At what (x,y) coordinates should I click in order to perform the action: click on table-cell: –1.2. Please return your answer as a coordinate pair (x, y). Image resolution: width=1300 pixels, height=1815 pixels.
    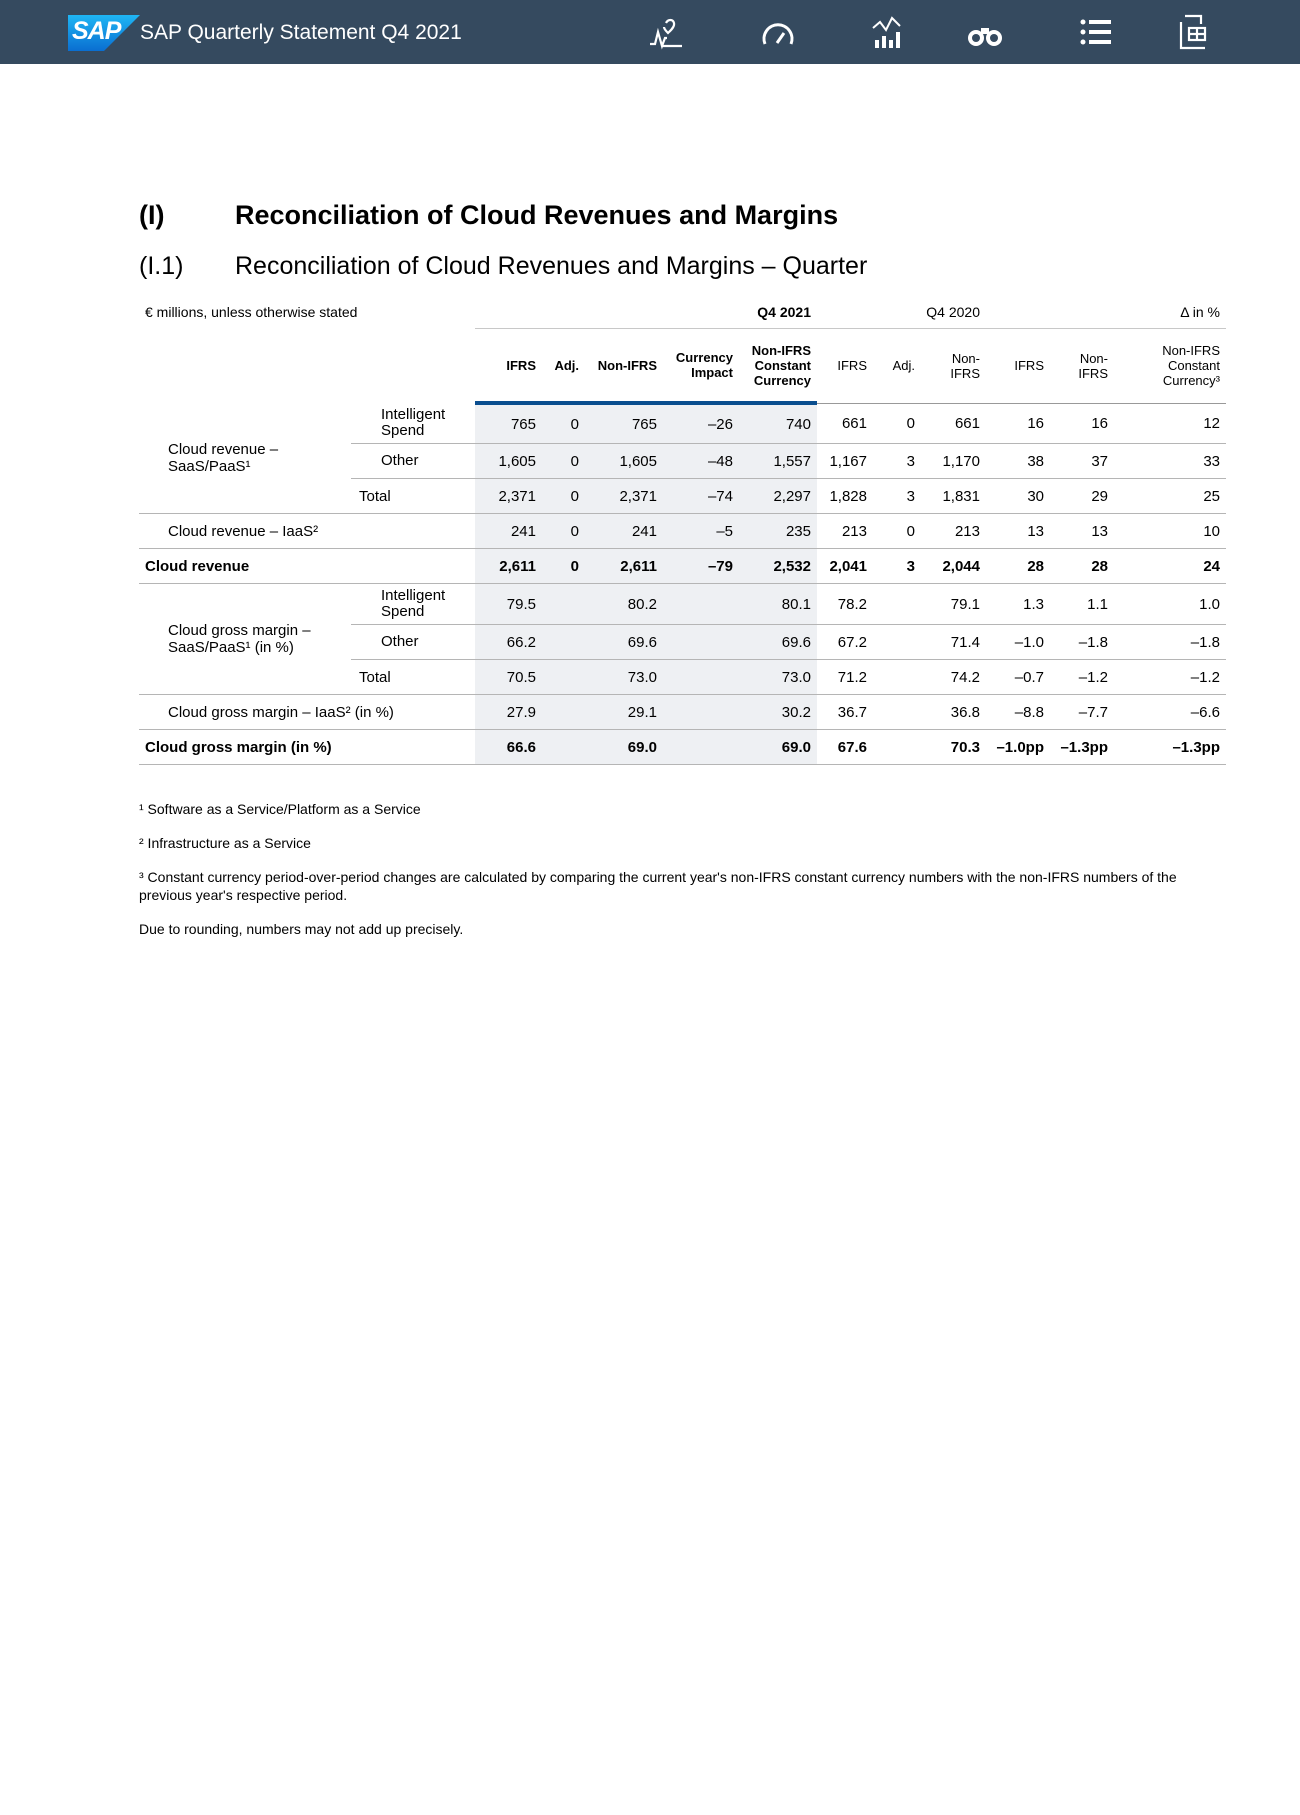
    Looking at the image, I should click on (1082, 677).